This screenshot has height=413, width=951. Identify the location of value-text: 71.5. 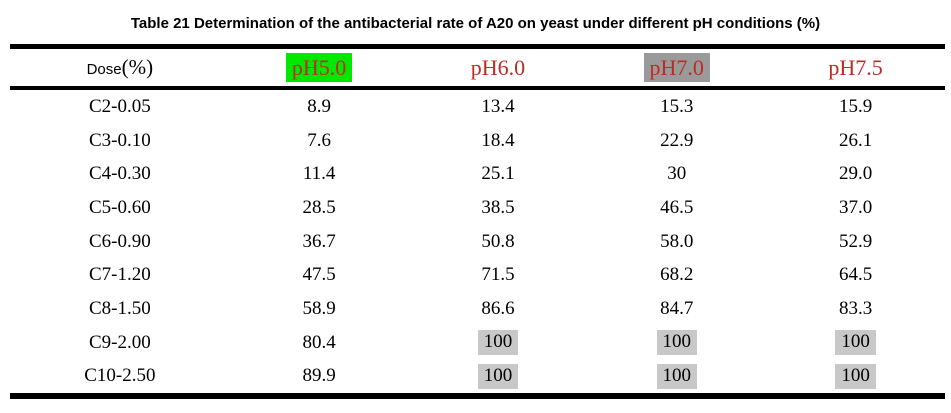
(498, 275).